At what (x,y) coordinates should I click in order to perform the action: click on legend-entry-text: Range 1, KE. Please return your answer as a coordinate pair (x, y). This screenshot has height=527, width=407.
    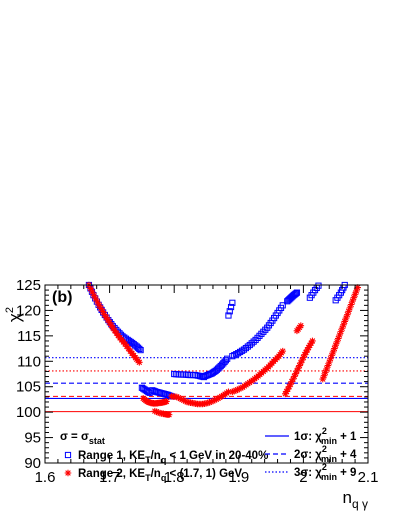
    Looking at the image, I should click on (111, 456).